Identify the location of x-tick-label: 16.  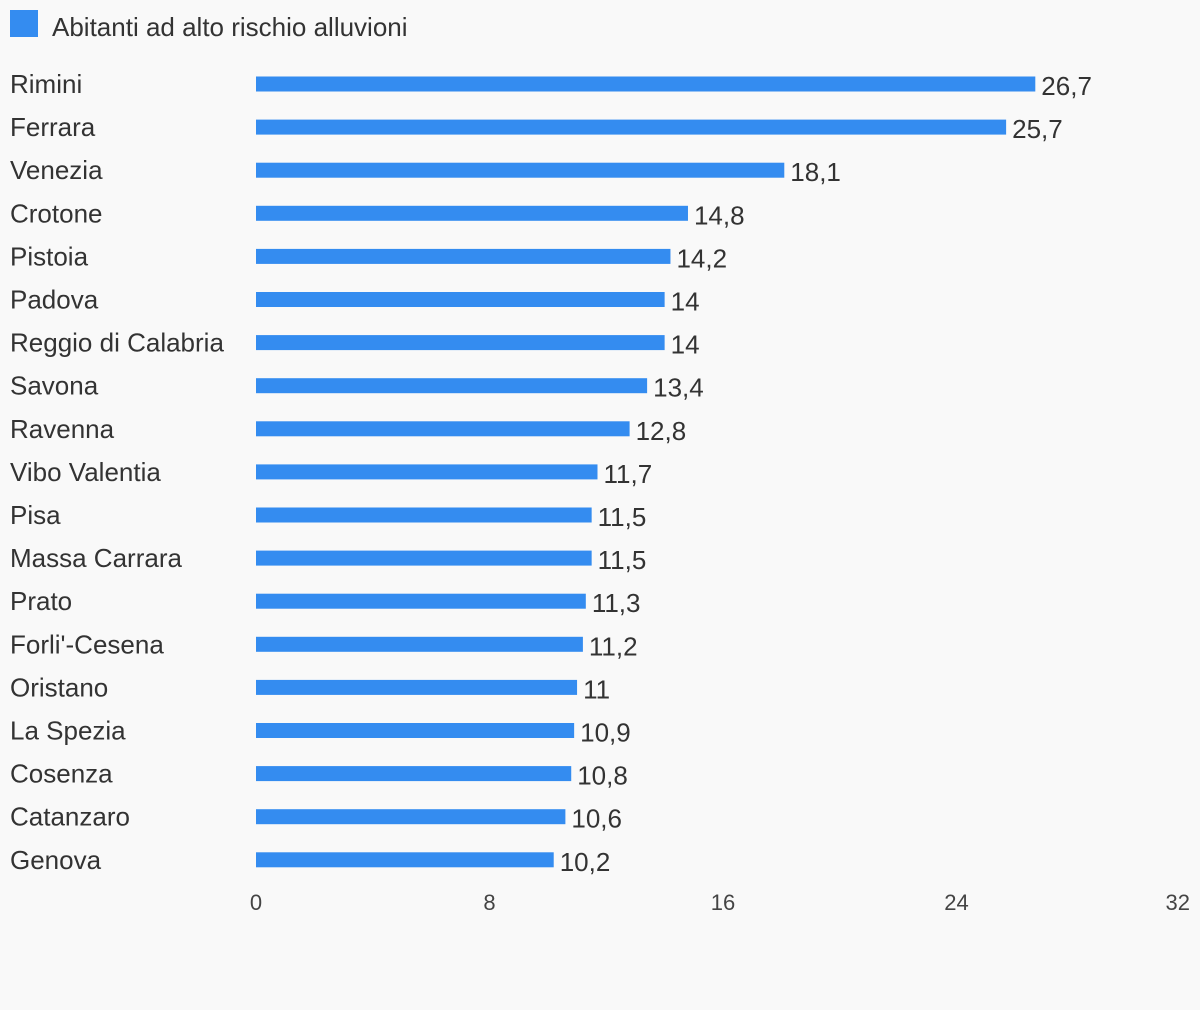
(723, 902).